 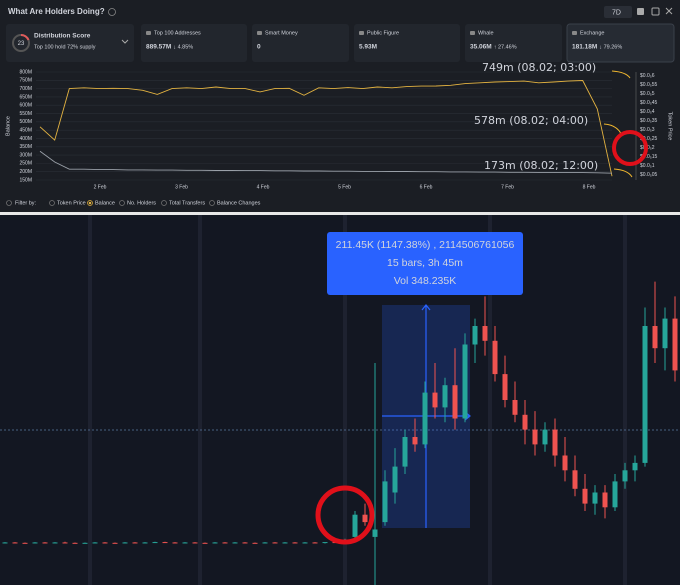 I want to click on series-line, so click(x=326, y=162).